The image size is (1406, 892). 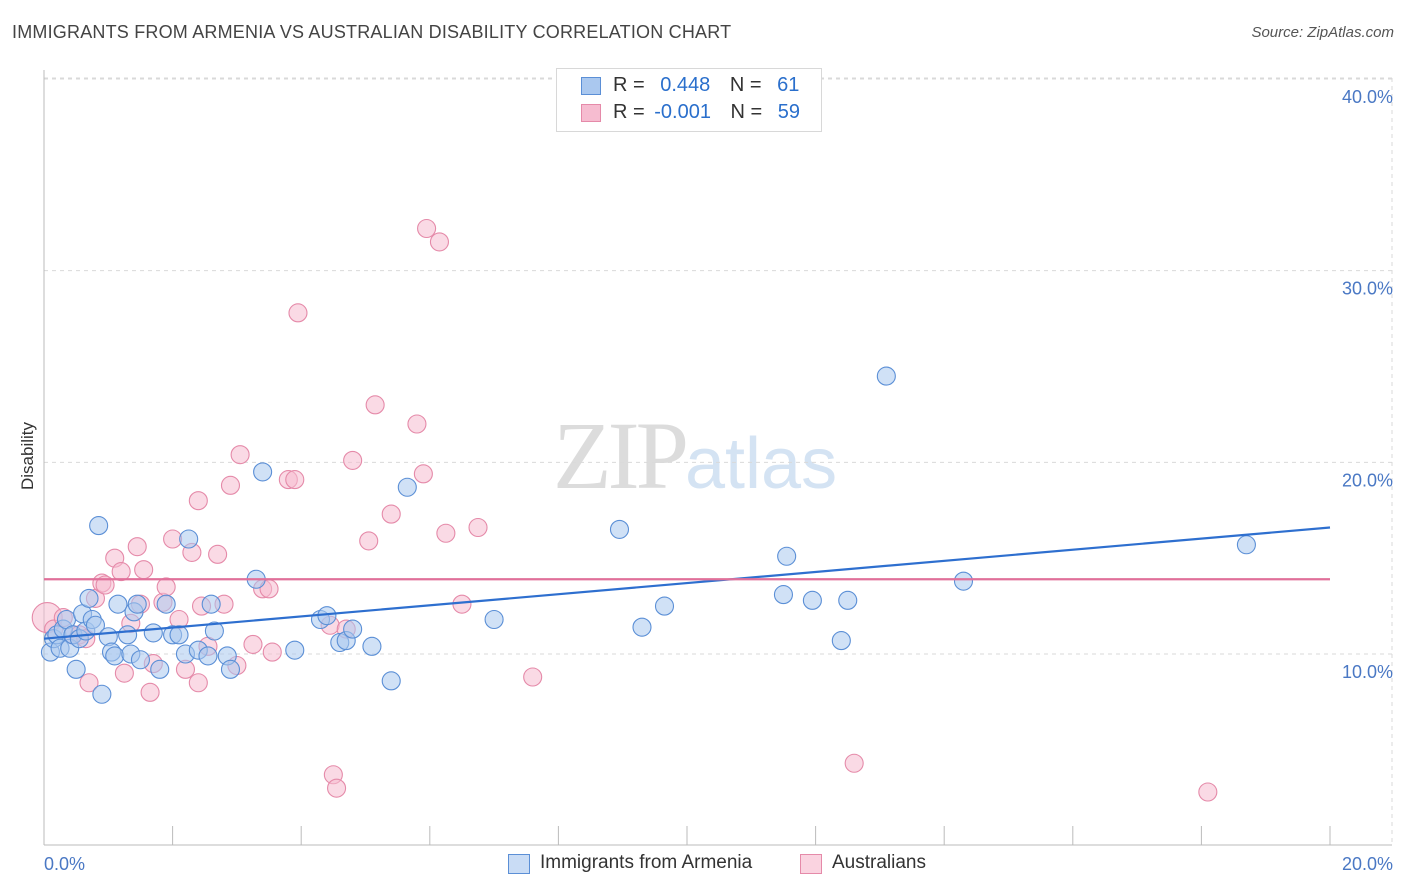 What do you see at coordinates (591, 86) in the screenshot?
I see `legend-swatch-blue` at bounding box center [591, 86].